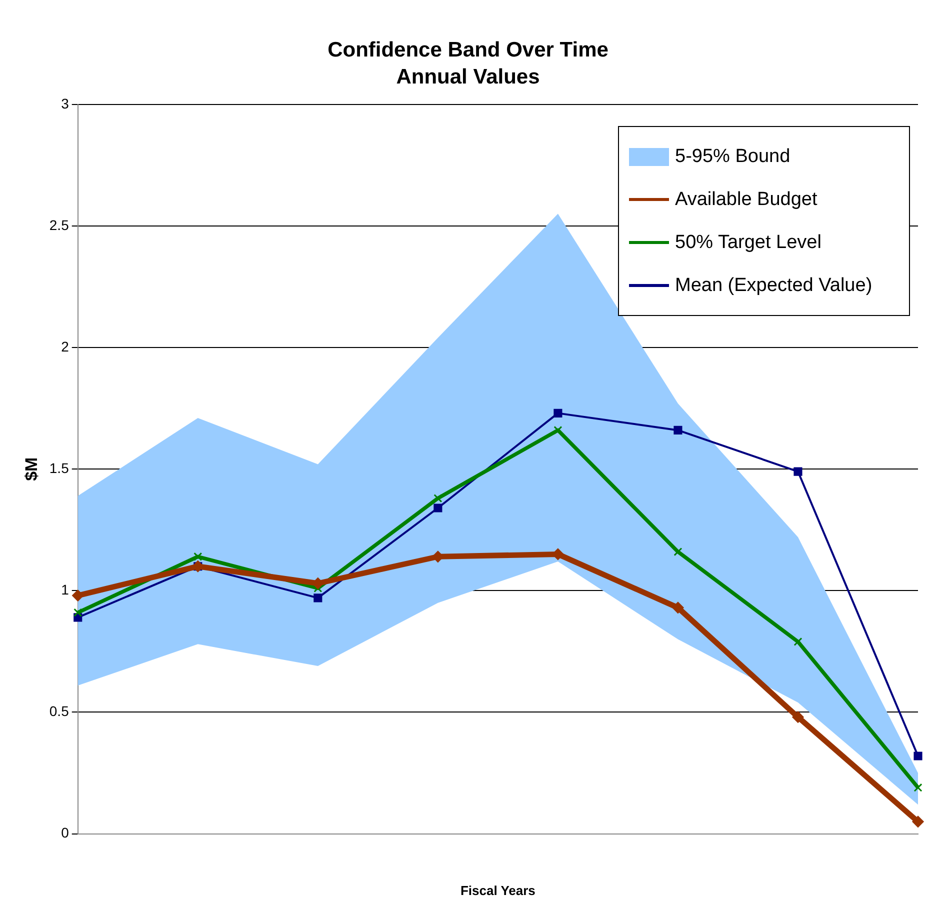  I want to click on legend-label: 5-95% Bound, so click(732, 157).